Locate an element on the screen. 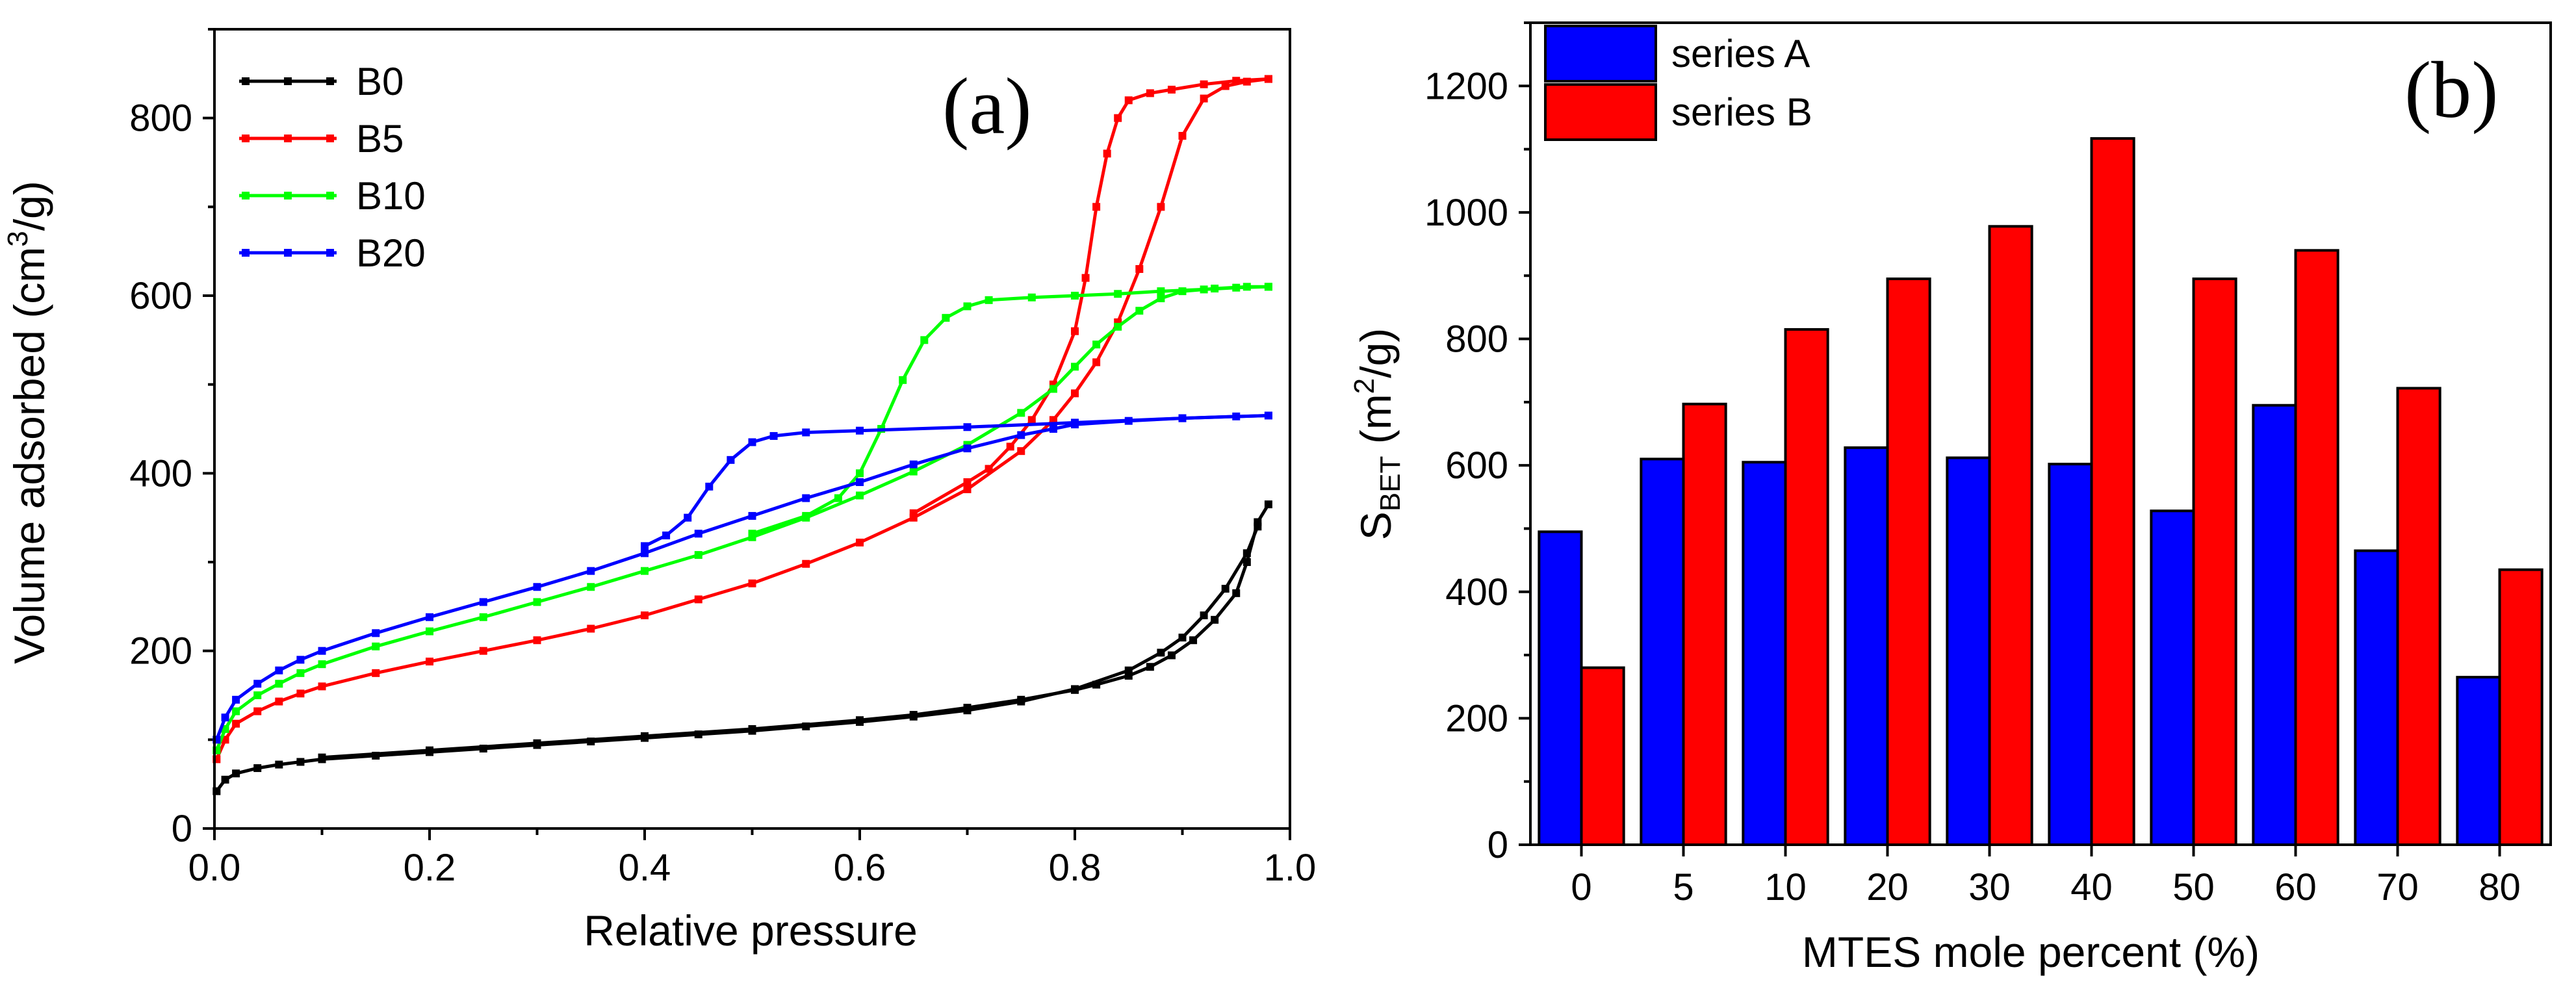 The height and width of the screenshot is (989, 2576). isotherm-x-axis-label: Relative pressure is located at coordinates (751, 930).